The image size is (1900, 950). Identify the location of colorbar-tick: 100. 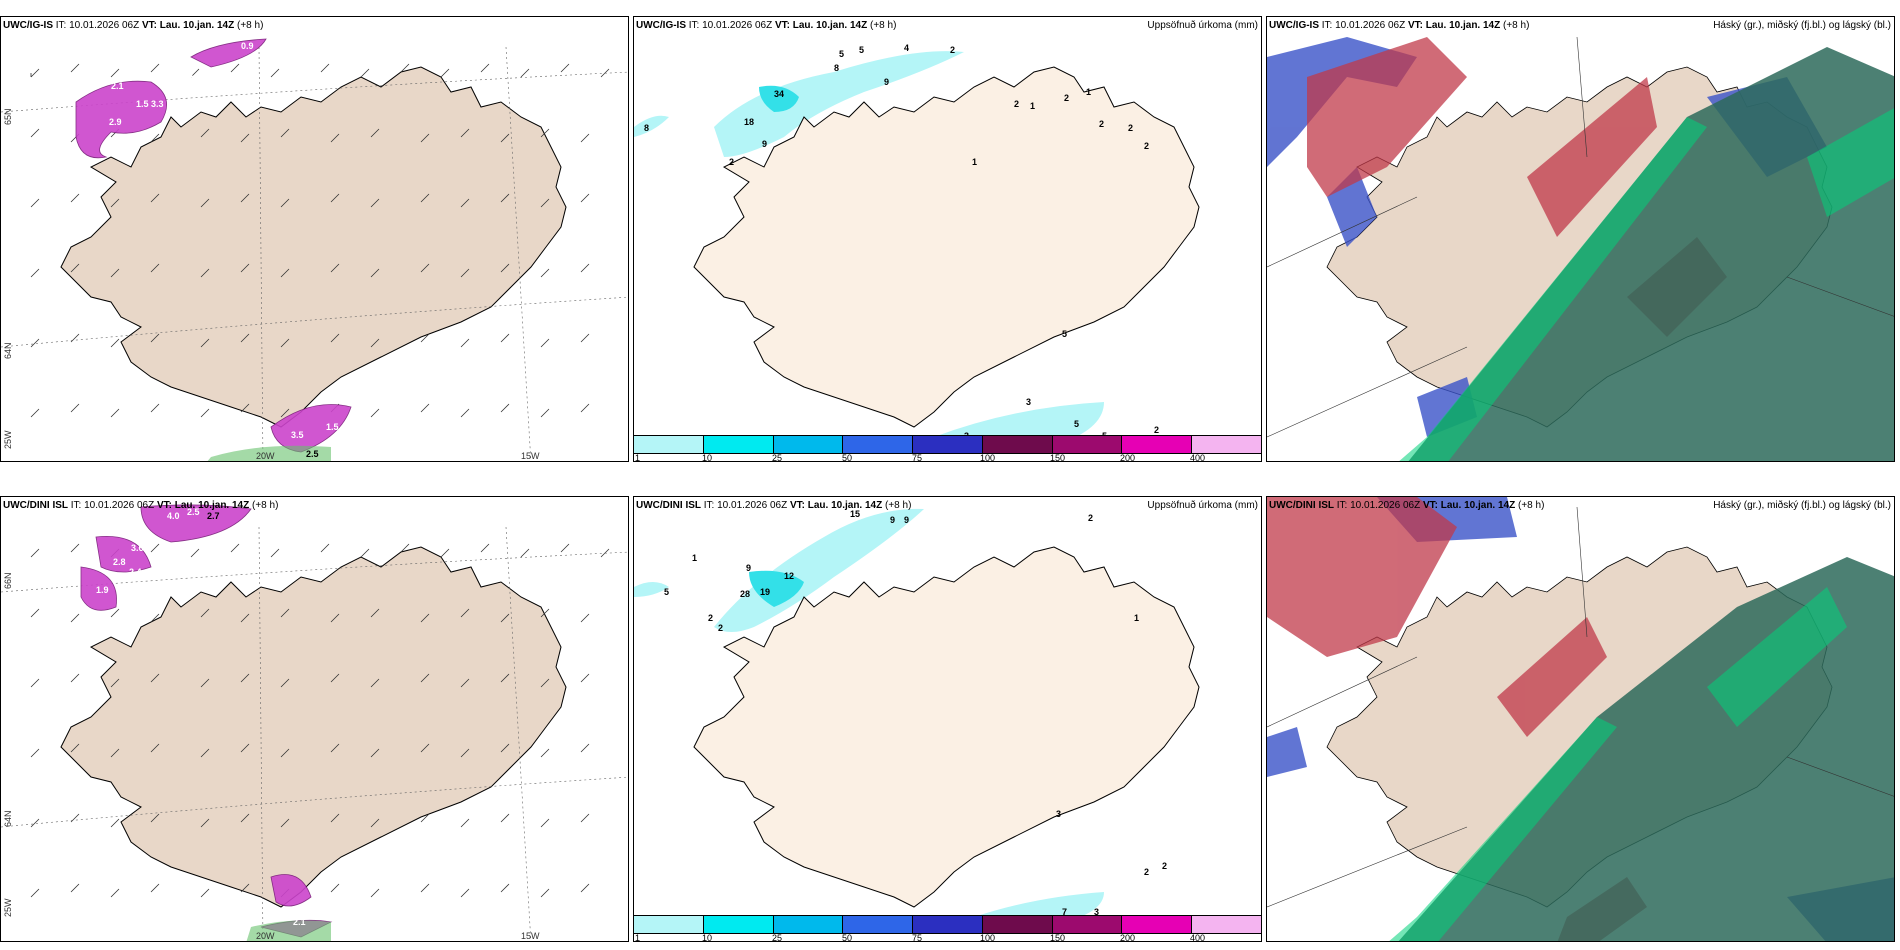
(988, 457).